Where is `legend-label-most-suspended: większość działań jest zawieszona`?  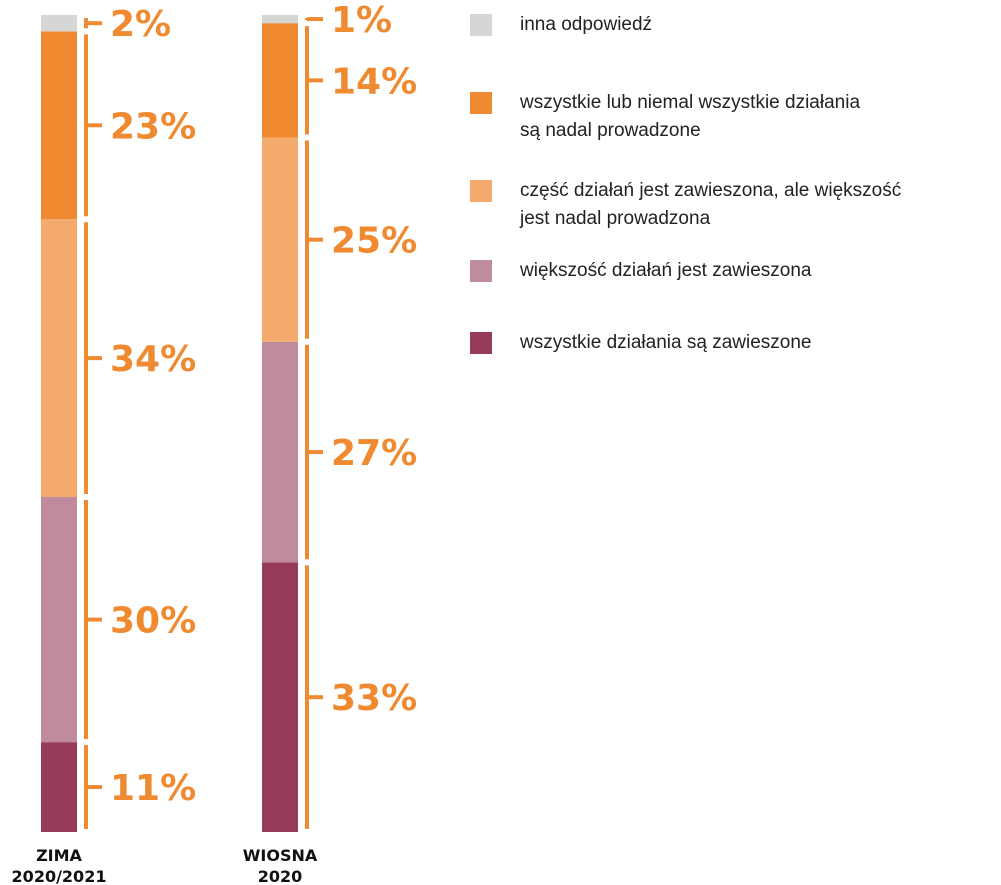 legend-label-most-suspended: większość działań jest zawieszona is located at coordinates (666, 270).